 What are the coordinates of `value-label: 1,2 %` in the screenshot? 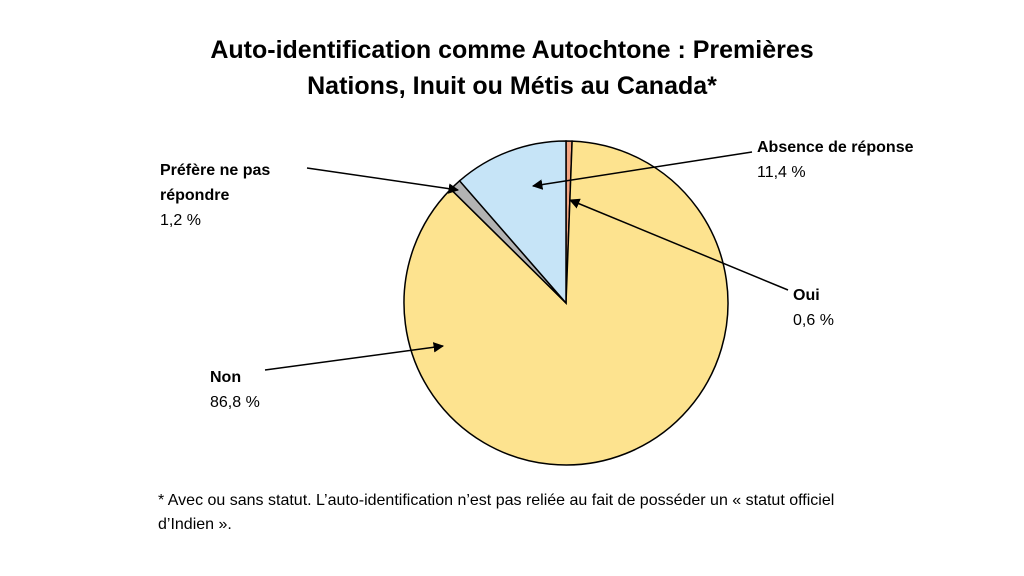 It's located at (180, 220).